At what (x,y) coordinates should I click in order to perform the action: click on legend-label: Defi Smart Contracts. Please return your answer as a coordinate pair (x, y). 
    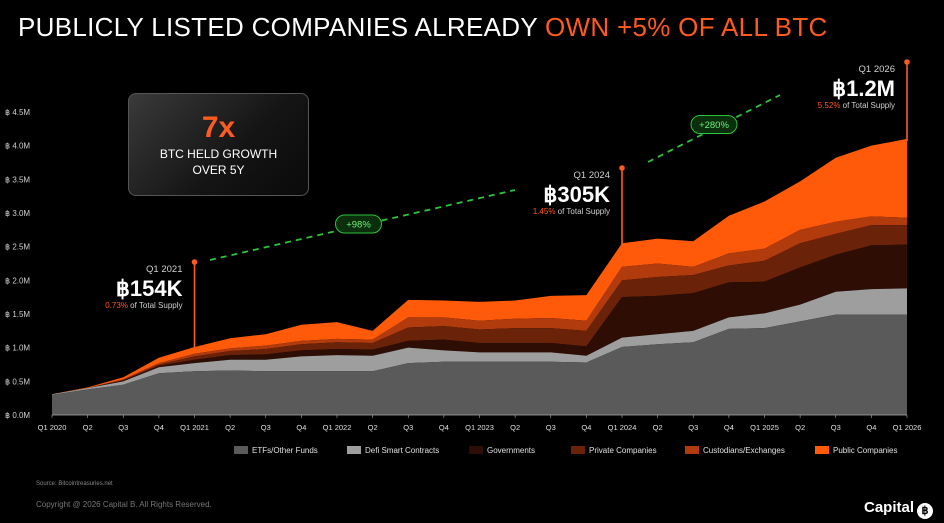
    Looking at the image, I should click on (402, 450).